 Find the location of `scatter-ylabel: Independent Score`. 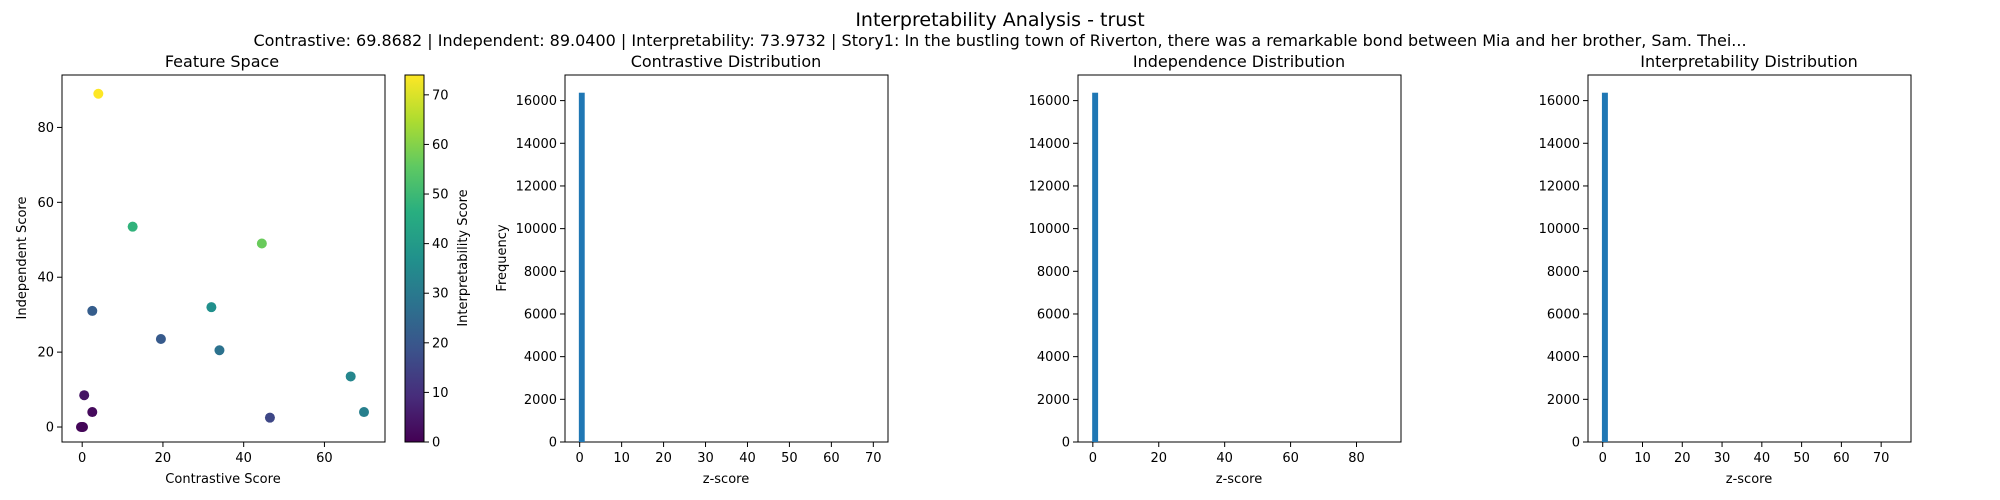

scatter-ylabel: Independent Score is located at coordinates (22, 258).